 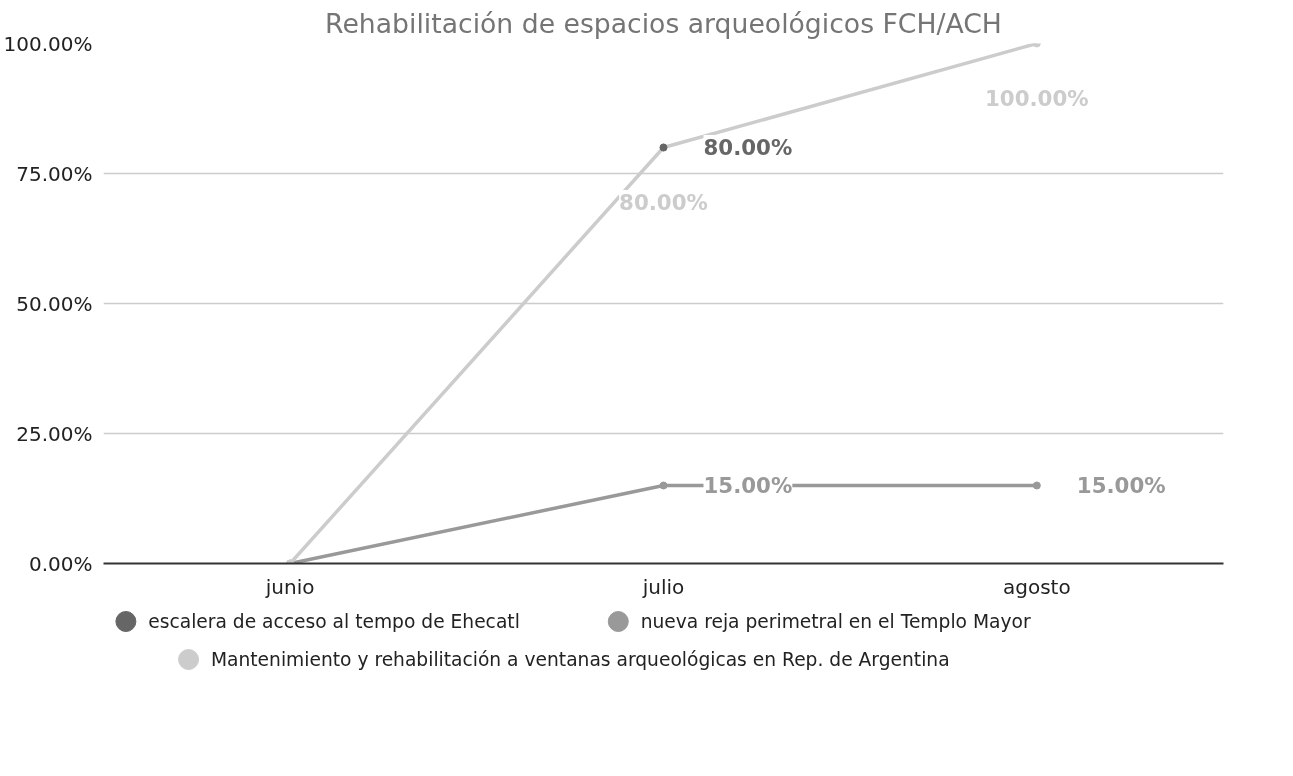 What do you see at coordinates (48, 43) in the screenshot?
I see `y-tick-label: 100.00%` at bounding box center [48, 43].